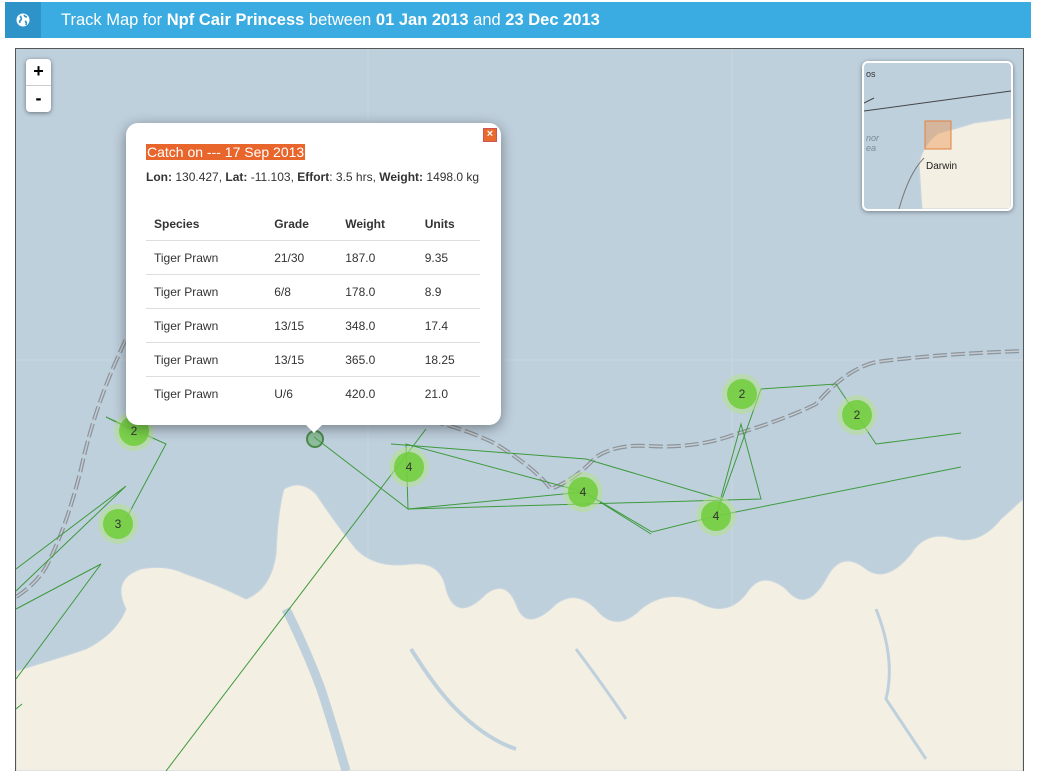  What do you see at coordinates (302, 224) in the screenshot?
I see `column-header: Grade` at bounding box center [302, 224].